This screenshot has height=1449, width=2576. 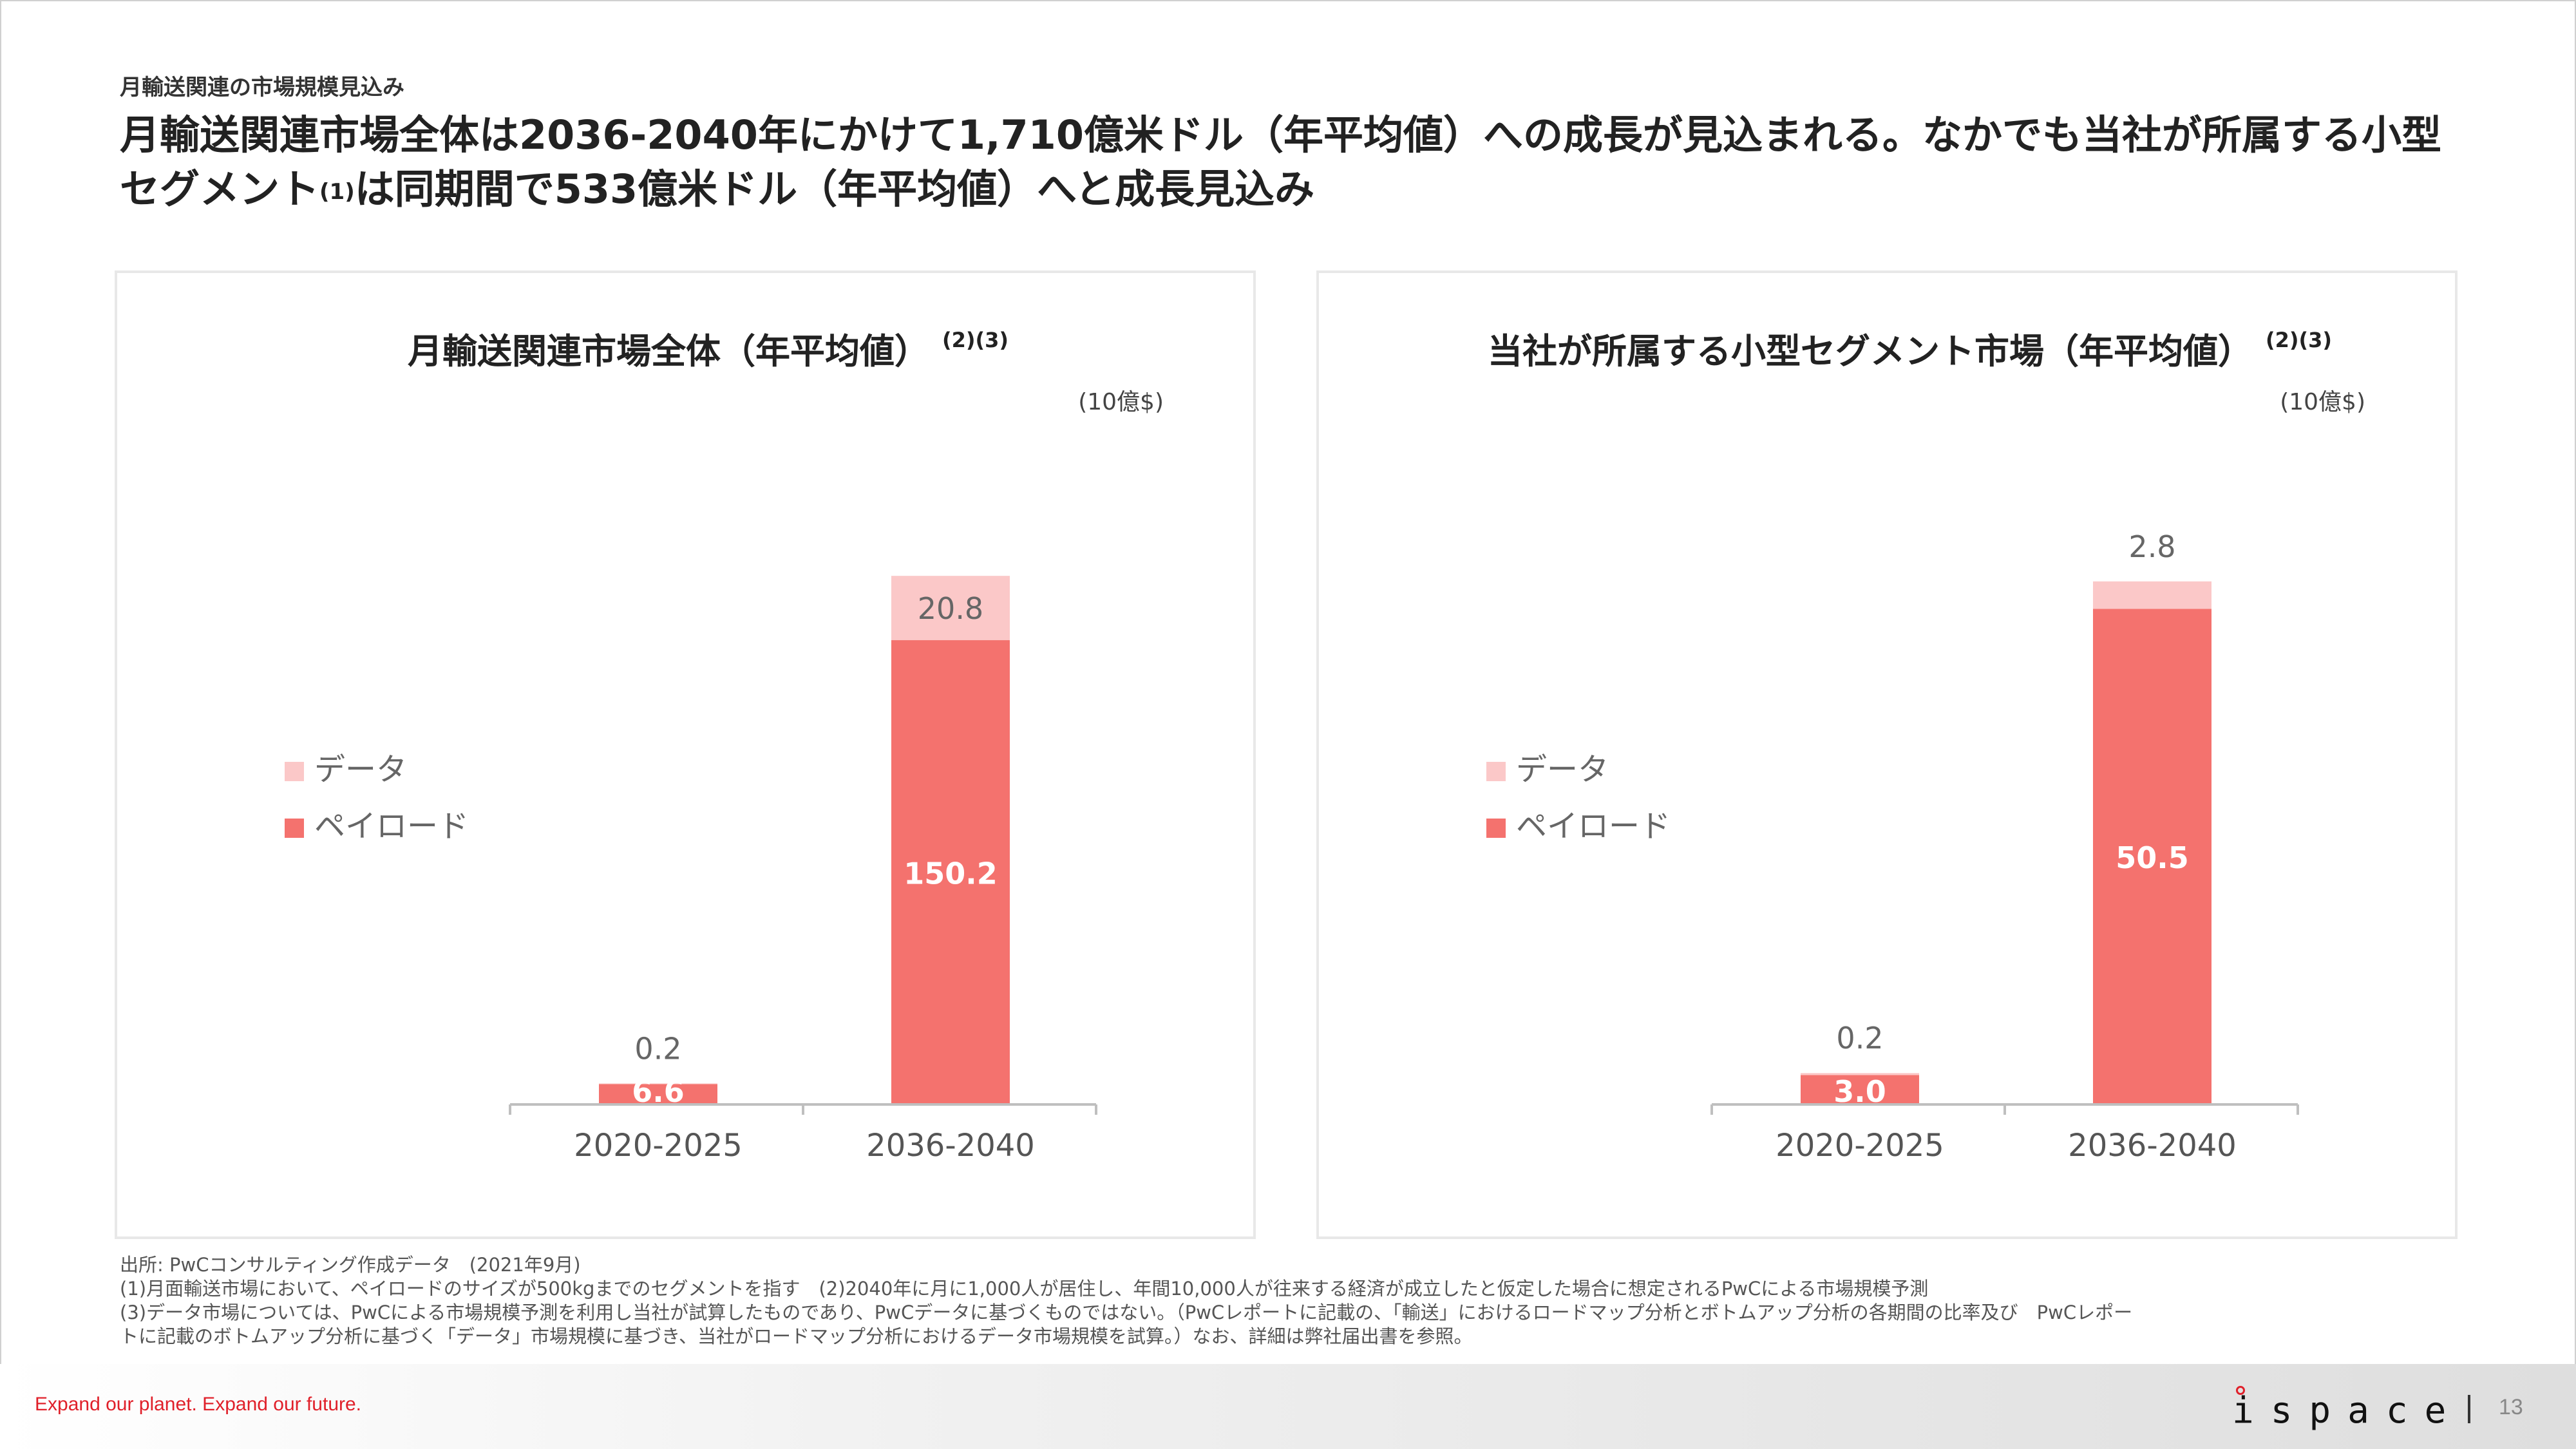 I want to click on data-label-data-2036-2040: 20.8, so click(x=950, y=608).